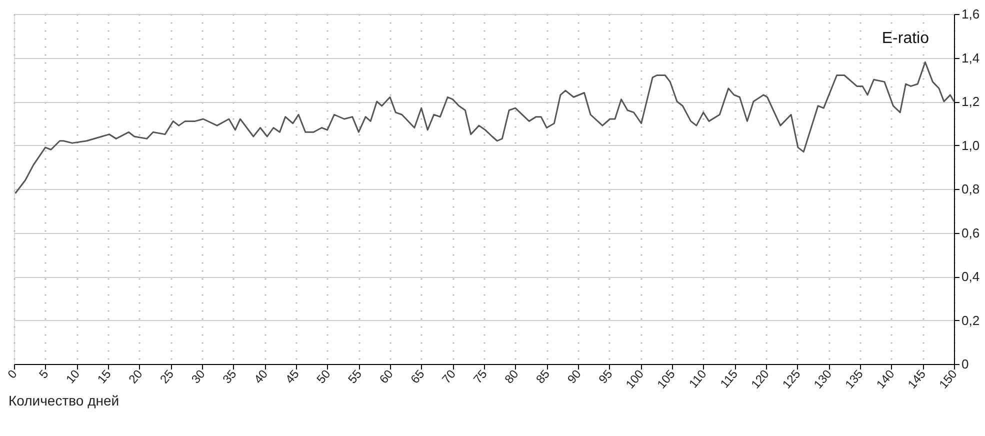 The height and width of the screenshot is (436, 985). Describe the element at coordinates (198, 376) in the screenshot. I see `x-tick-label: 30` at that location.